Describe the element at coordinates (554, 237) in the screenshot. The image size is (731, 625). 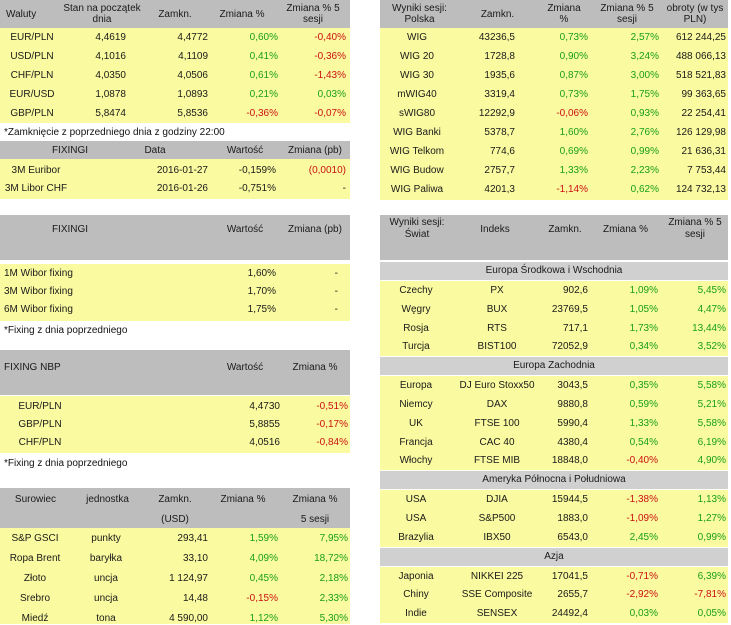
I see `swiat-header` at that location.